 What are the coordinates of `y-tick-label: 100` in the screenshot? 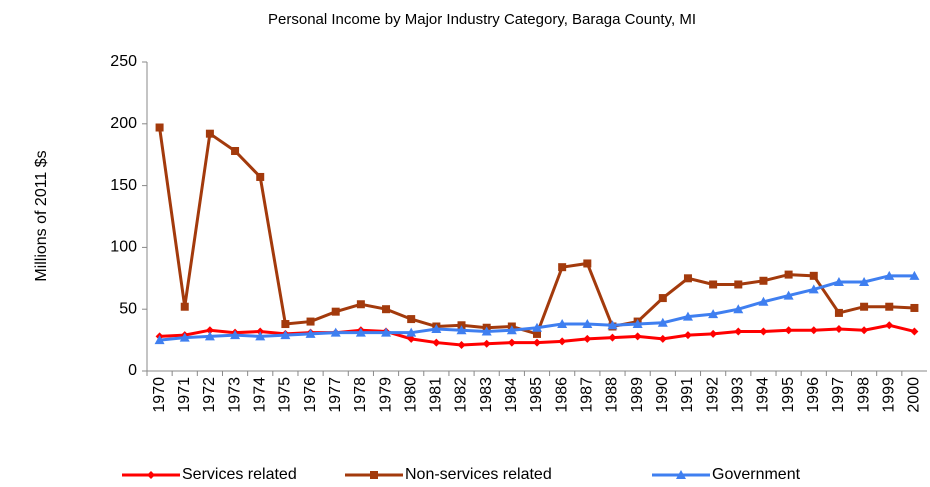 It's located at (123, 247).